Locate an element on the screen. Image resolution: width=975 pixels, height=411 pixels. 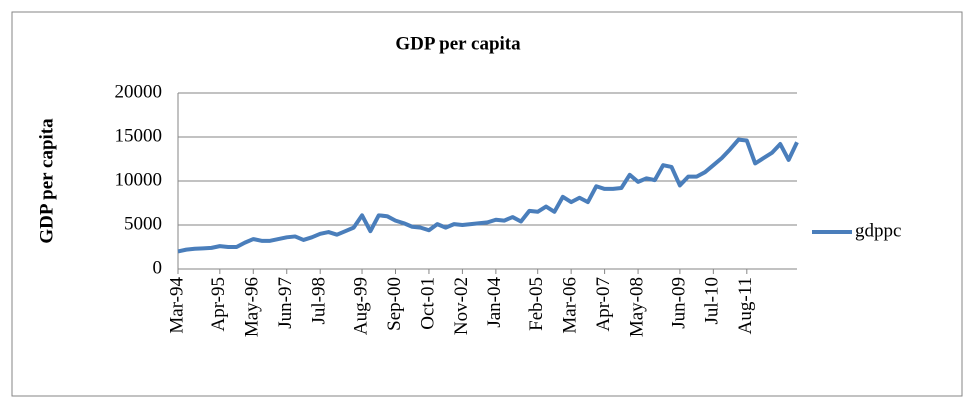
x-tick-label: Mar-94 is located at coordinates (176, 305).